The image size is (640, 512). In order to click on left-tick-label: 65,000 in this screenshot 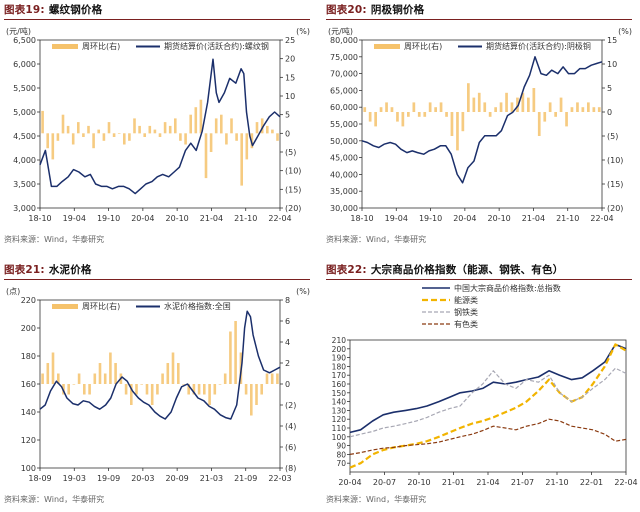, I will do `click(344, 90)`.